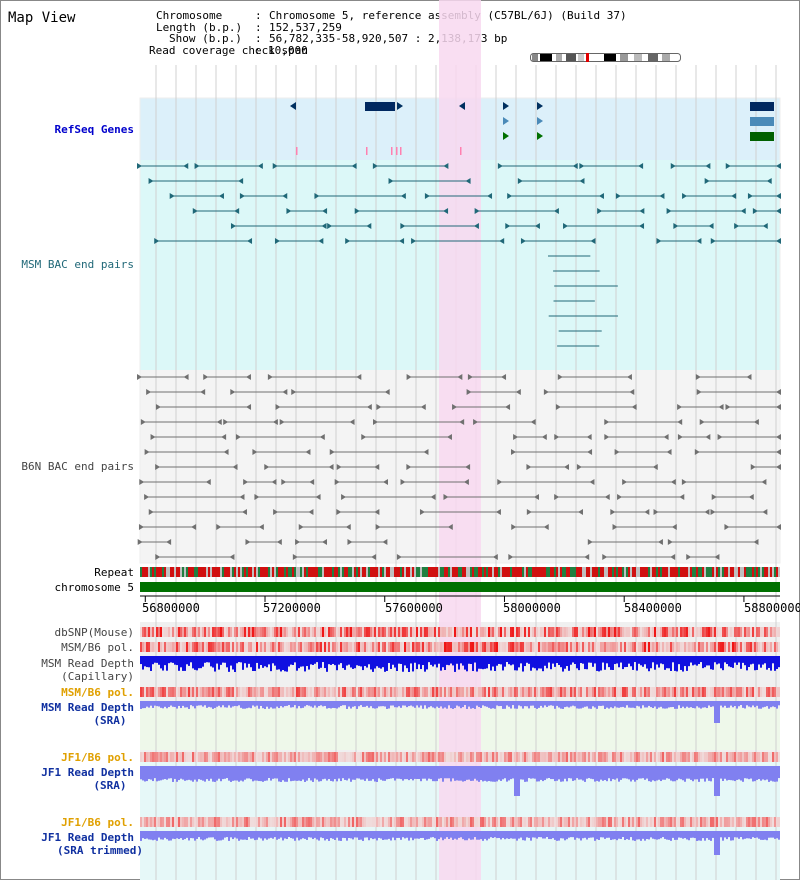  I want to click on track-label-jf1-b6-pol-2: JF1/B6 pol., so click(97, 822).